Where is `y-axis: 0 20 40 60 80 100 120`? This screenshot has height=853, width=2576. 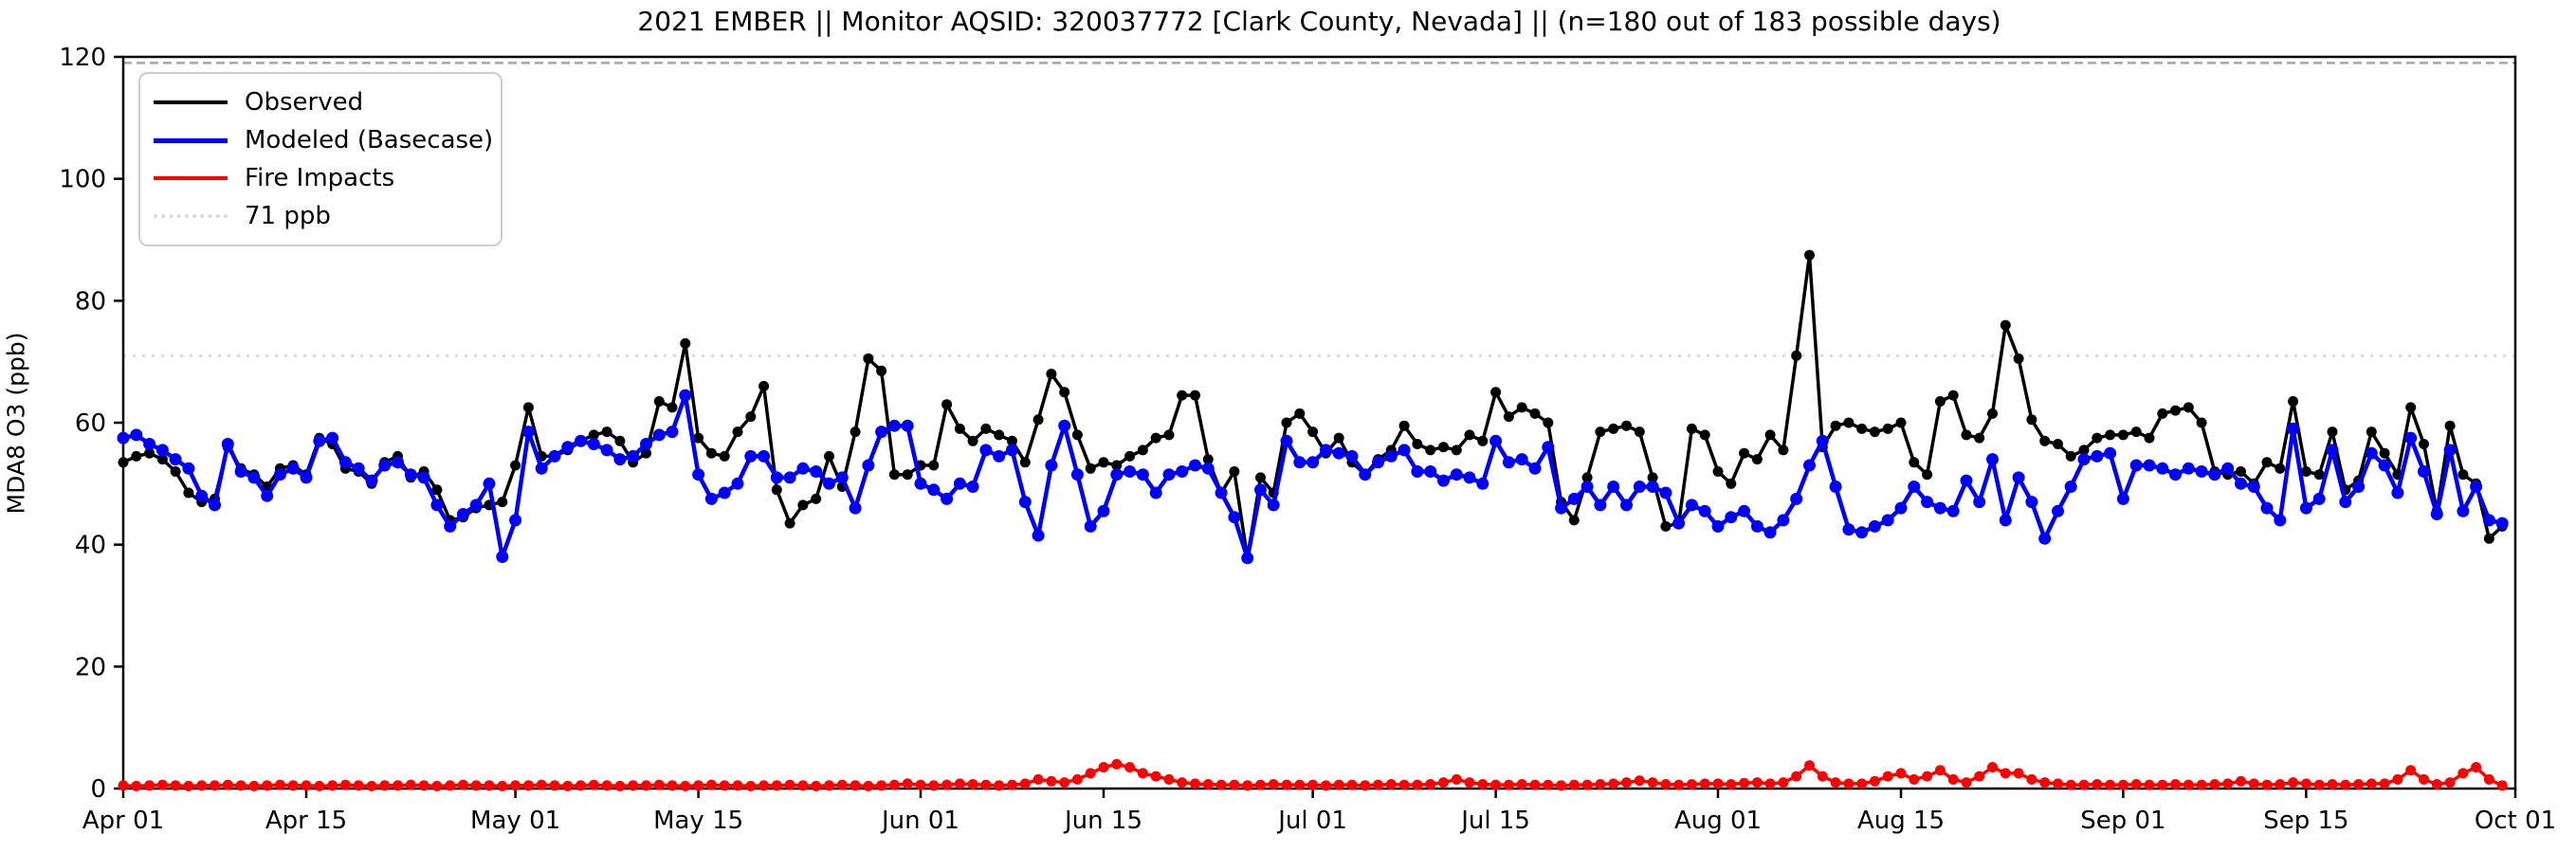 y-axis: 0 20 40 60 80 100 120 is located at coordinates (91, 424).